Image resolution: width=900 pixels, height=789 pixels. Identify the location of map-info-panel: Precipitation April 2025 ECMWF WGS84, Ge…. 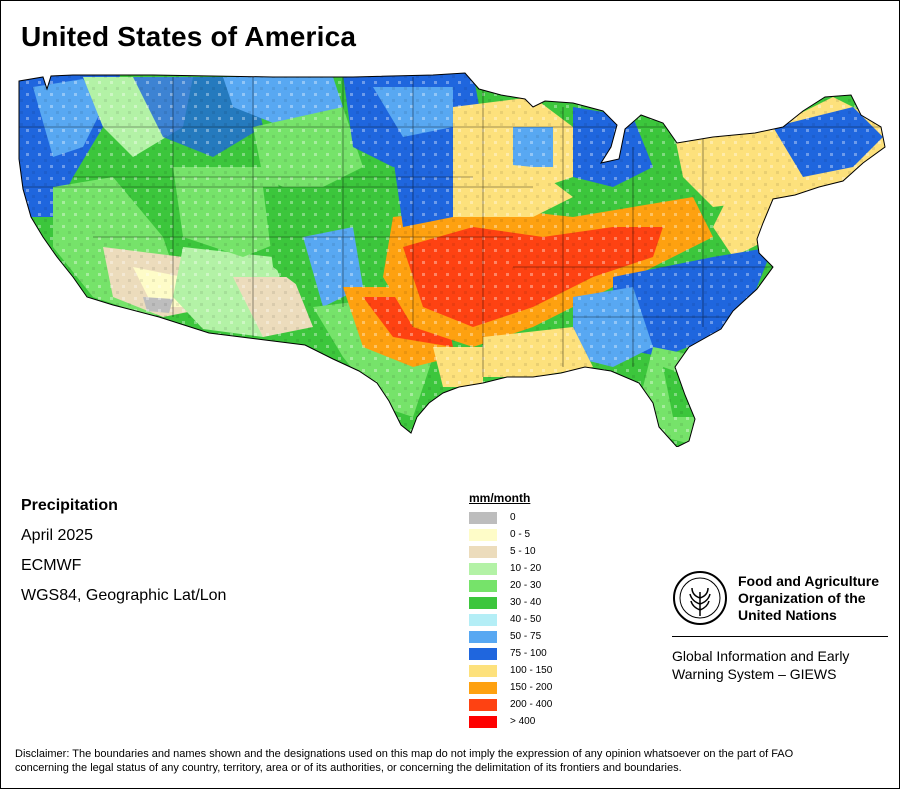
(123, 557).